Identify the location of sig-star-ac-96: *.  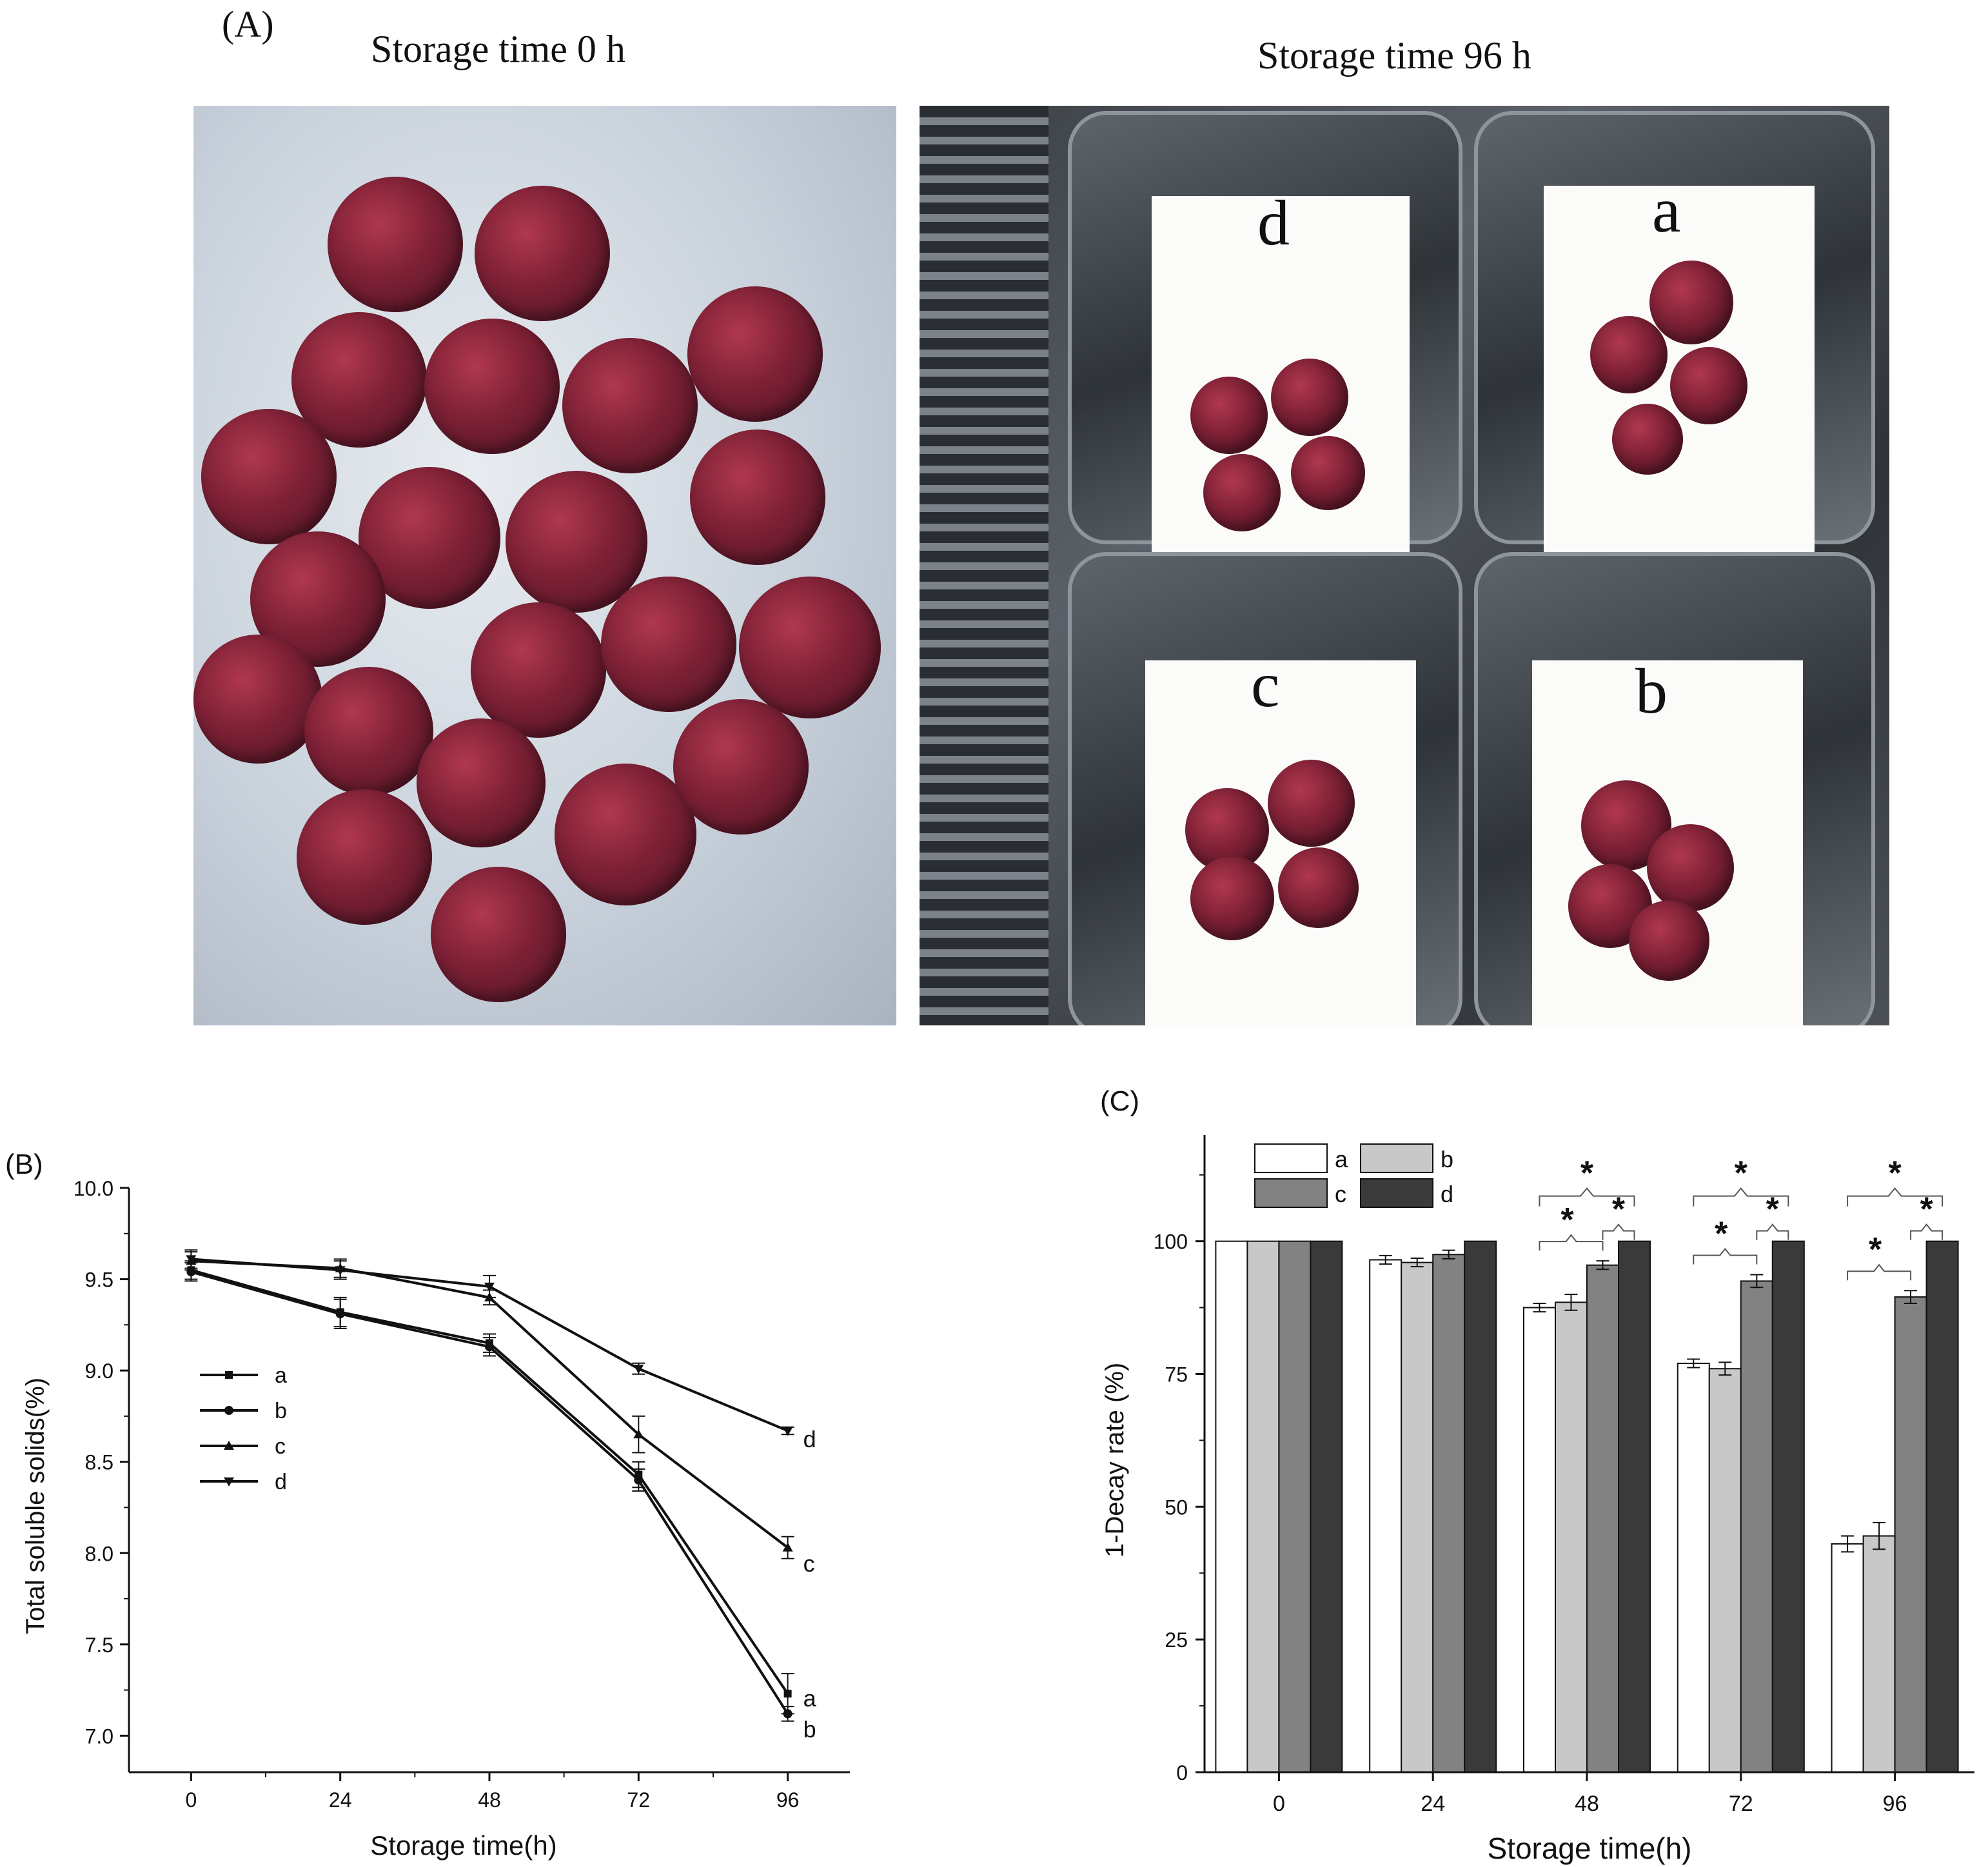
(1875, 1250).